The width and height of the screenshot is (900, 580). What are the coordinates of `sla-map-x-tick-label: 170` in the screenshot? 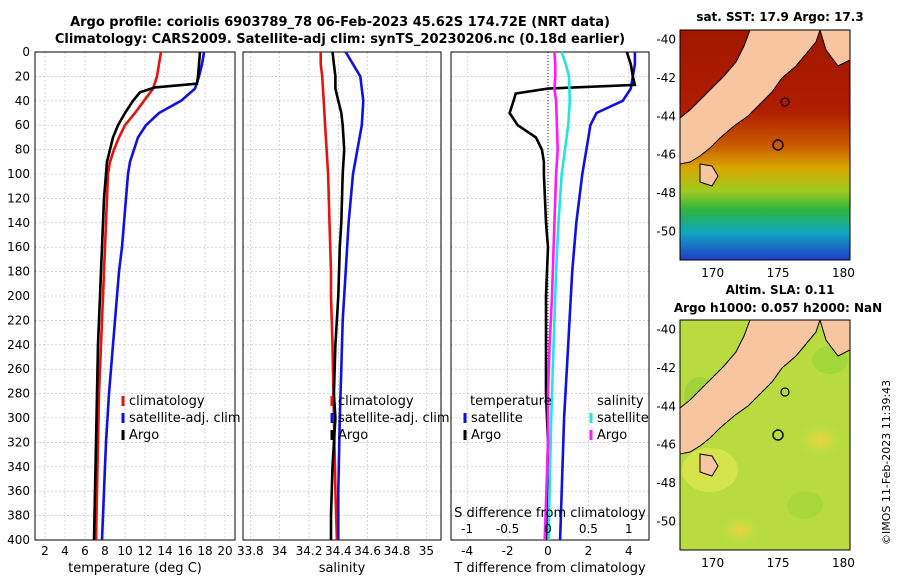 It's located at (712, 563).